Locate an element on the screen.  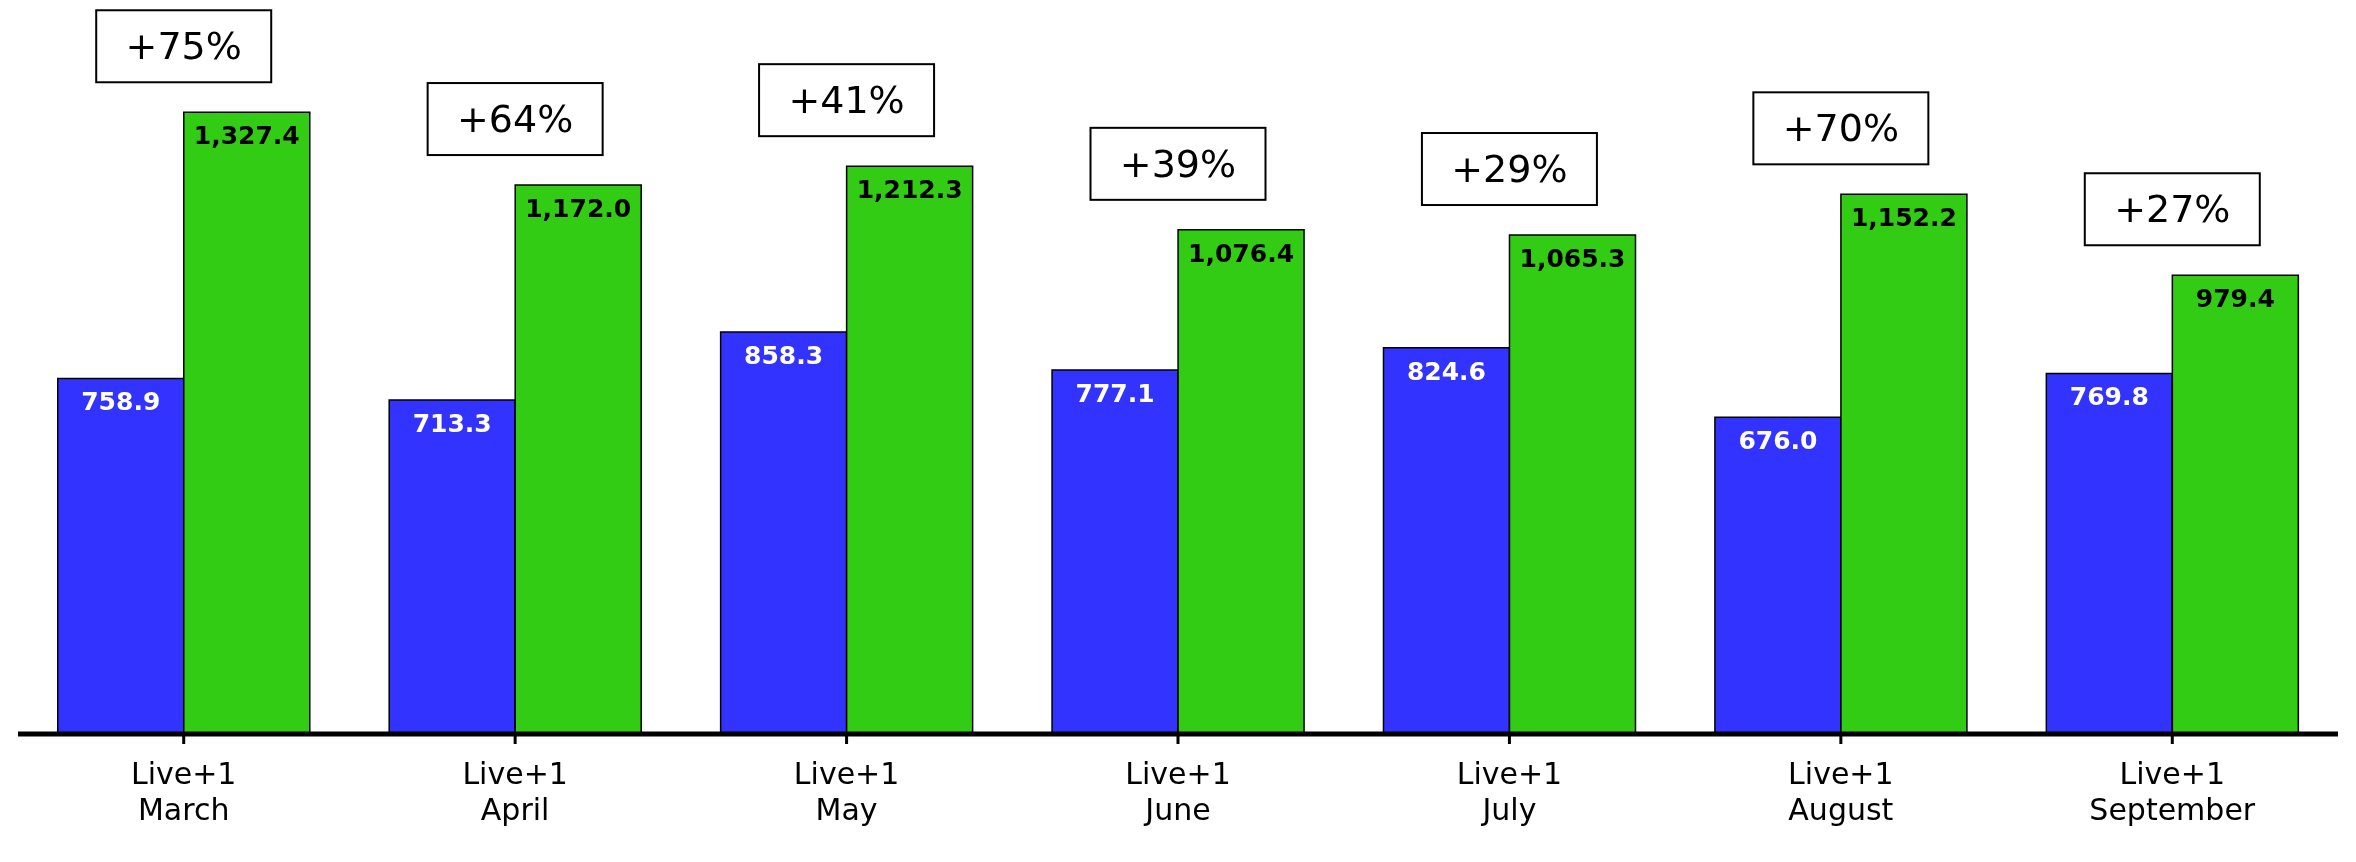
data-label: 758.9 is located at coordinates (121, 402).